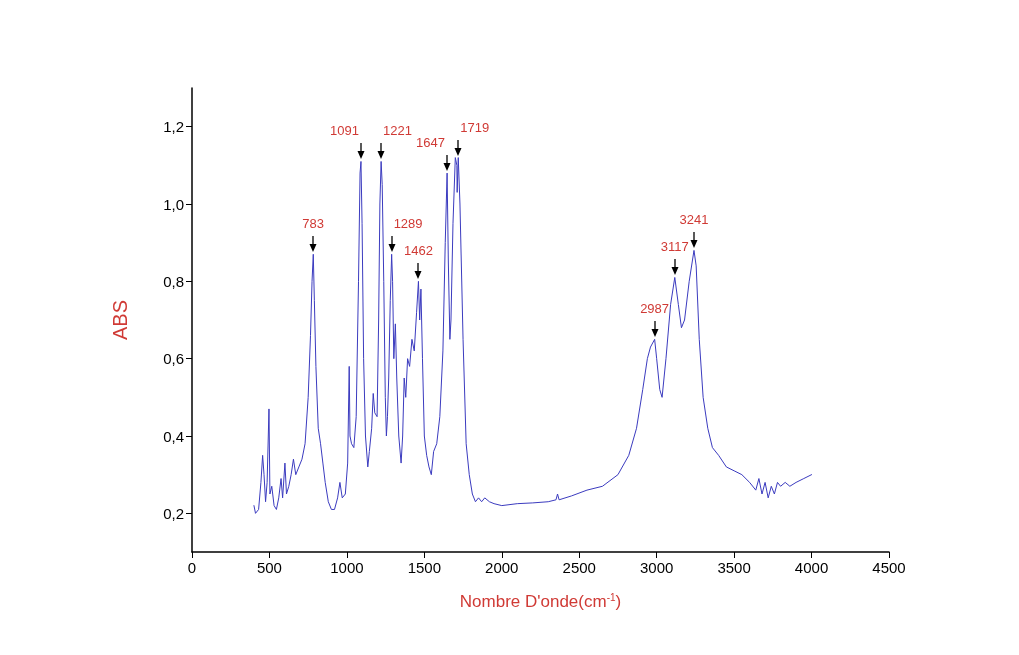  What do you see at coordinates (269, 567) in the screenshot?
I see `x-tick-label: 500` at bounding box center [269, 567].